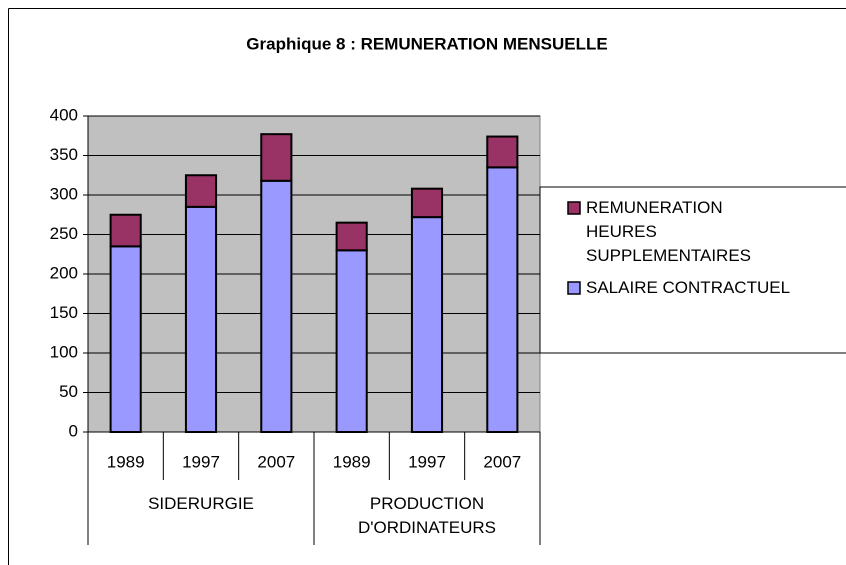 The width and height of the screenshot is (846, 565). I want to click on y-tick-label: 250, so click(64, 233).